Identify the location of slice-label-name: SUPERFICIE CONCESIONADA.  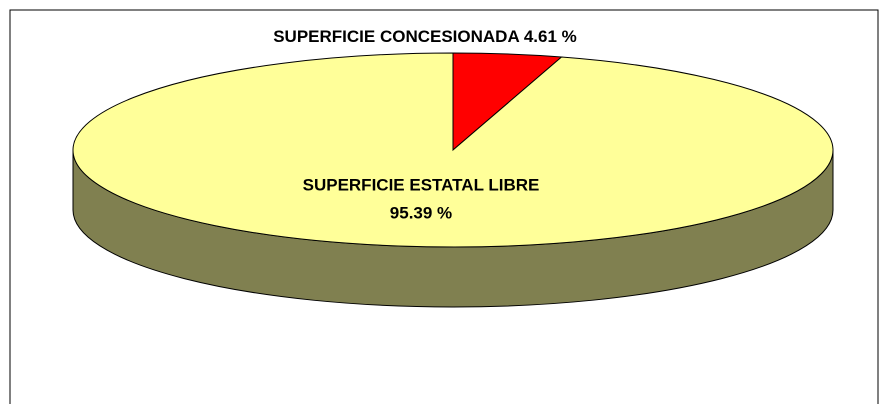
(396, 36).